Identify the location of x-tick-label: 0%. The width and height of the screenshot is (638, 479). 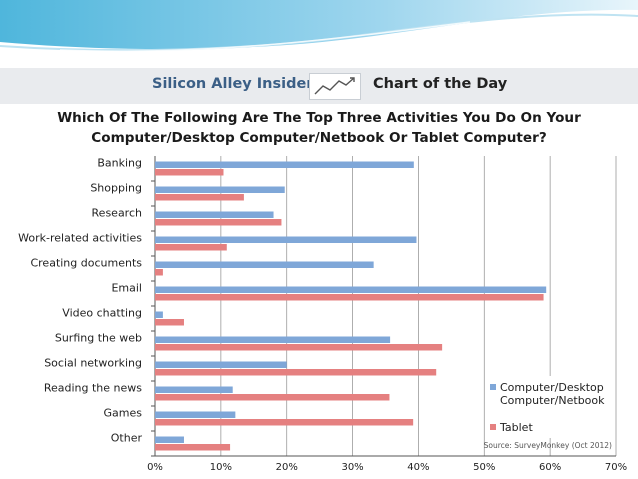
(155, 467).